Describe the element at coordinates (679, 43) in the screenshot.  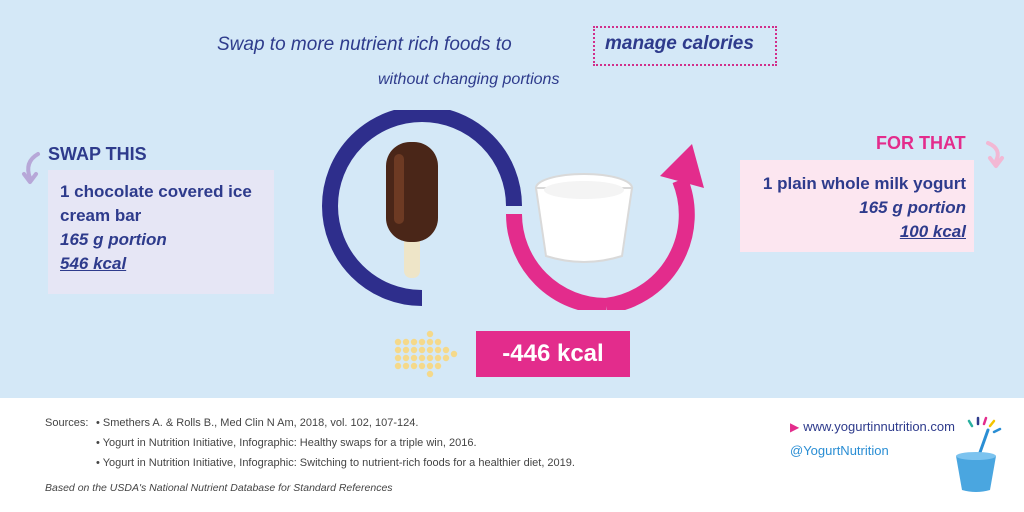
I see `headline-highlight: manage calories` at that location.